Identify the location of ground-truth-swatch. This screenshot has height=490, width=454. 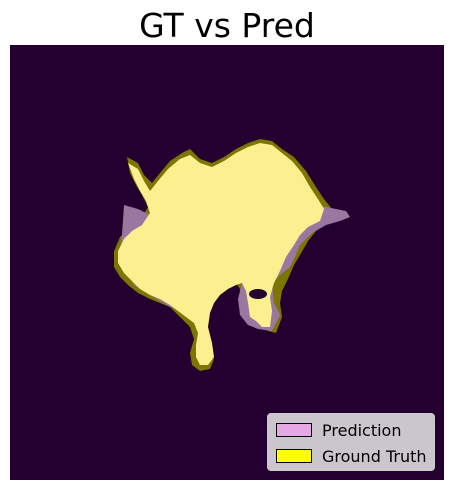
(294, 456).